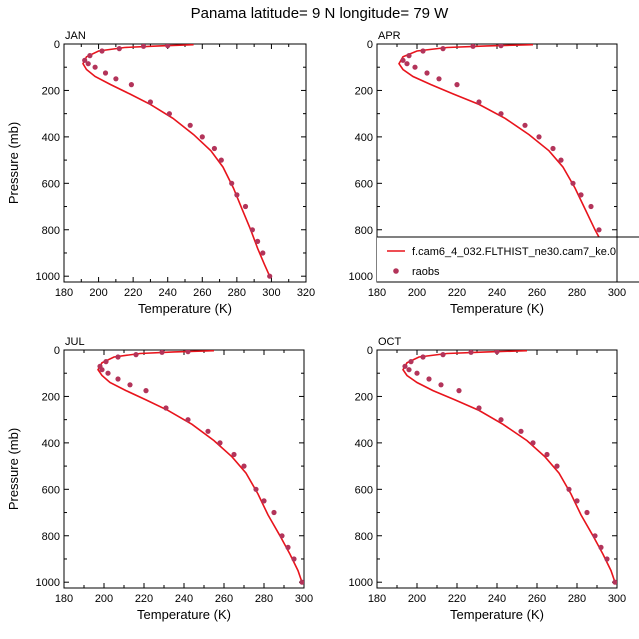  What do you see at coordinates (306, 293) in the screenshot?
I see `x-tick-label: 320` at bounding box center [306, 293].